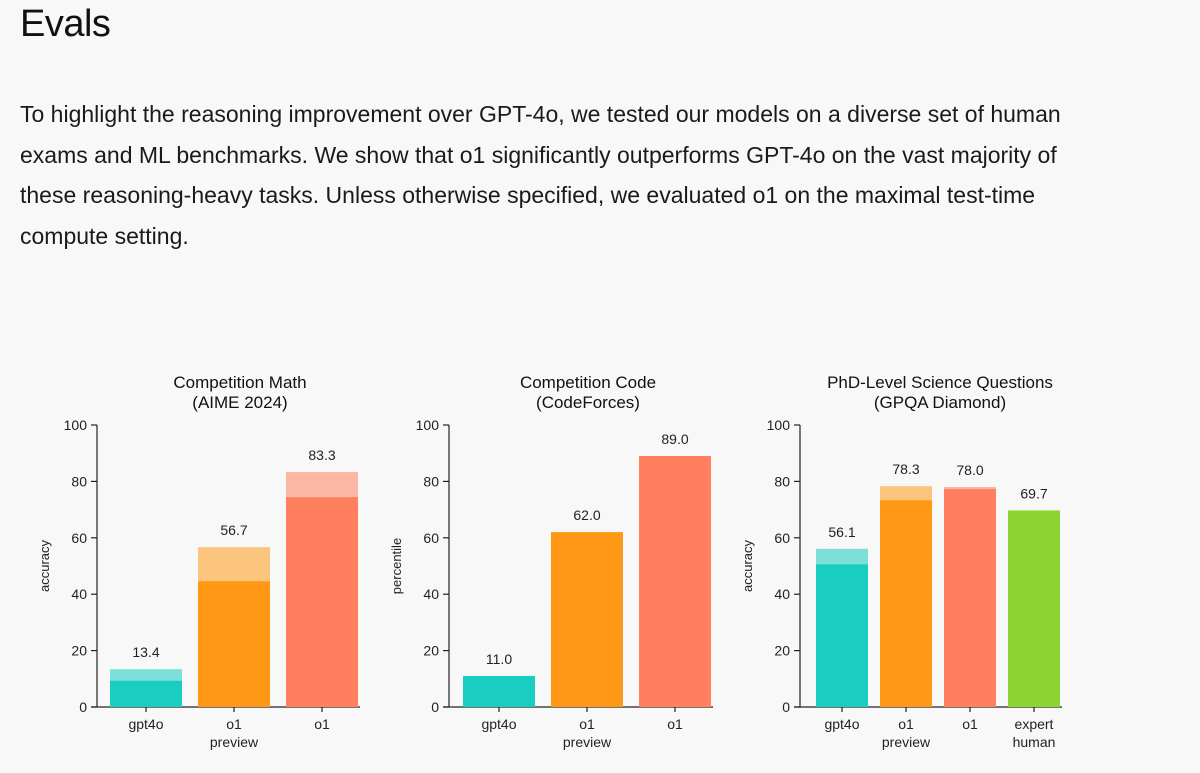  Describe the element at coordinates (1034, 724) in the screenshot. I see `x-category-label: expert` at that location.